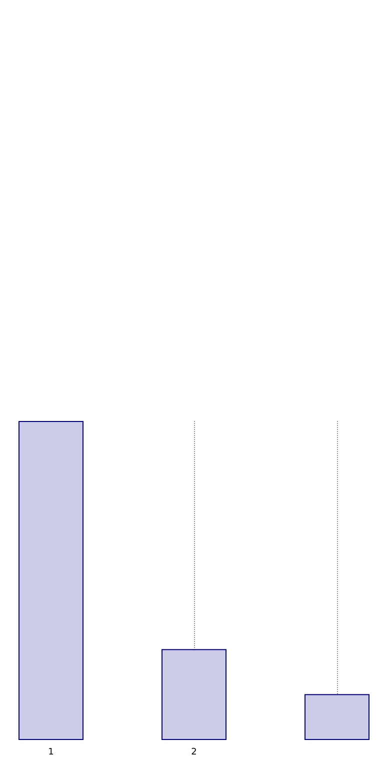 The width and height of the screenshot is (390, 780). What do you see at coordinates (194, 753) in the screenshot?
I see `x-tick-label: 2` at bounding box center [194, 753].